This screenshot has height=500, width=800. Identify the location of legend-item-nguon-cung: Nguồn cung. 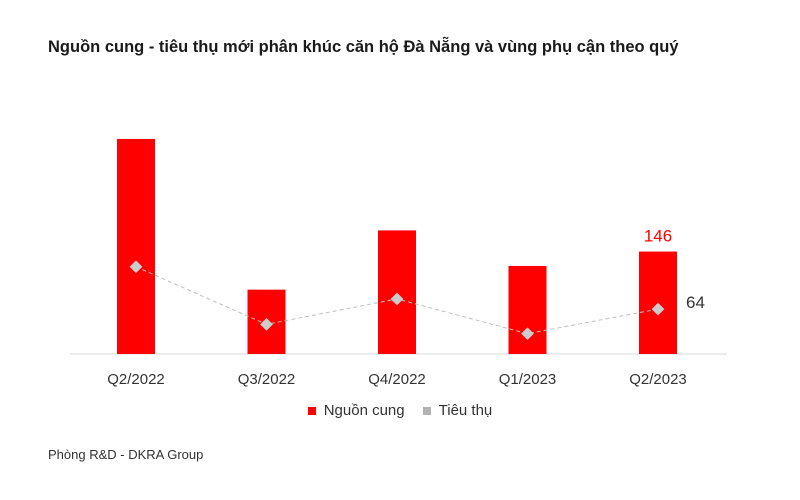
(356, 410).